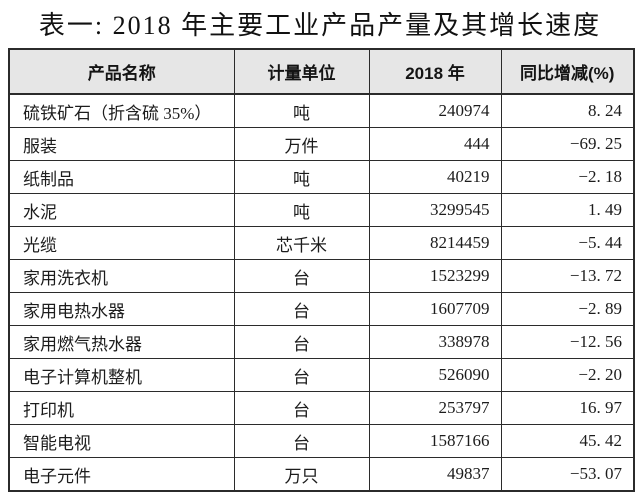  I want to click on value-cell: 49837, so click(435, 474).